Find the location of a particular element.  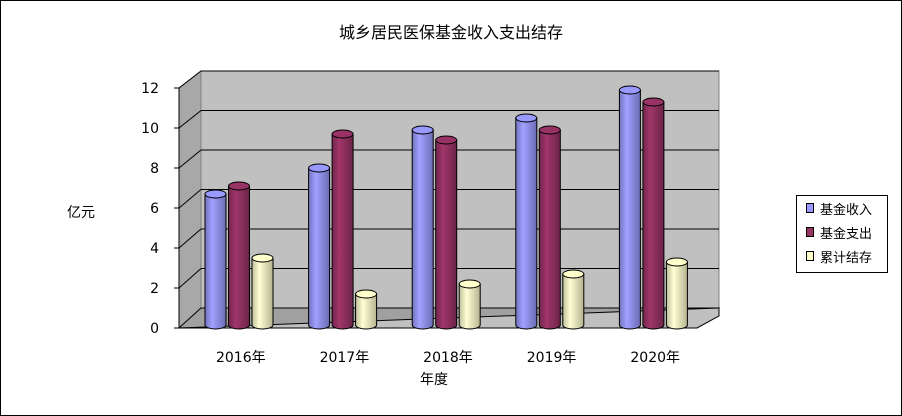

y-axis-label: 亿元 is located at coordinates (81, 213).